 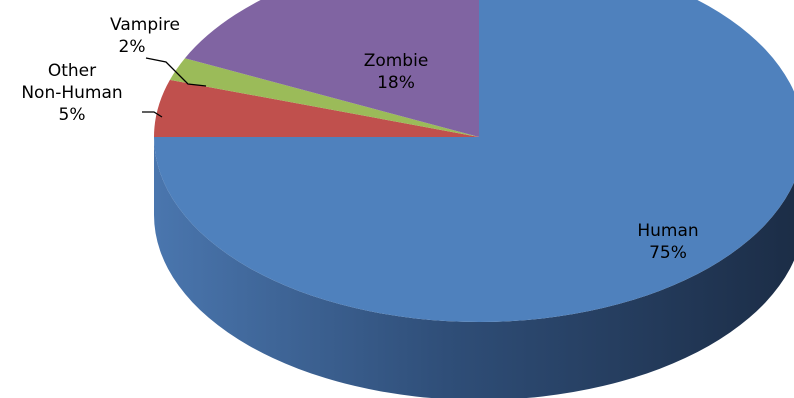 I want to click on leader-line-vampire, so click(x=176, y=72).